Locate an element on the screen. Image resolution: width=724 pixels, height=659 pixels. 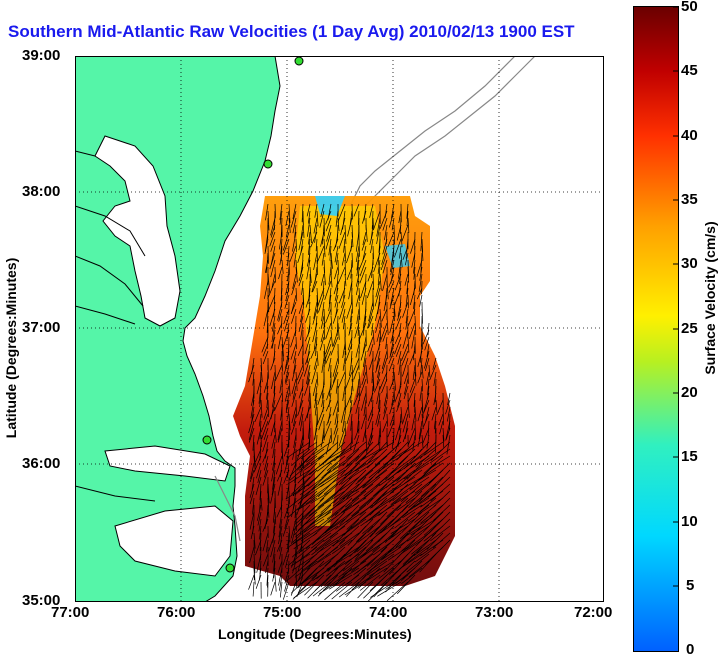
pamlico-sound is located at coordinates (174, 541).